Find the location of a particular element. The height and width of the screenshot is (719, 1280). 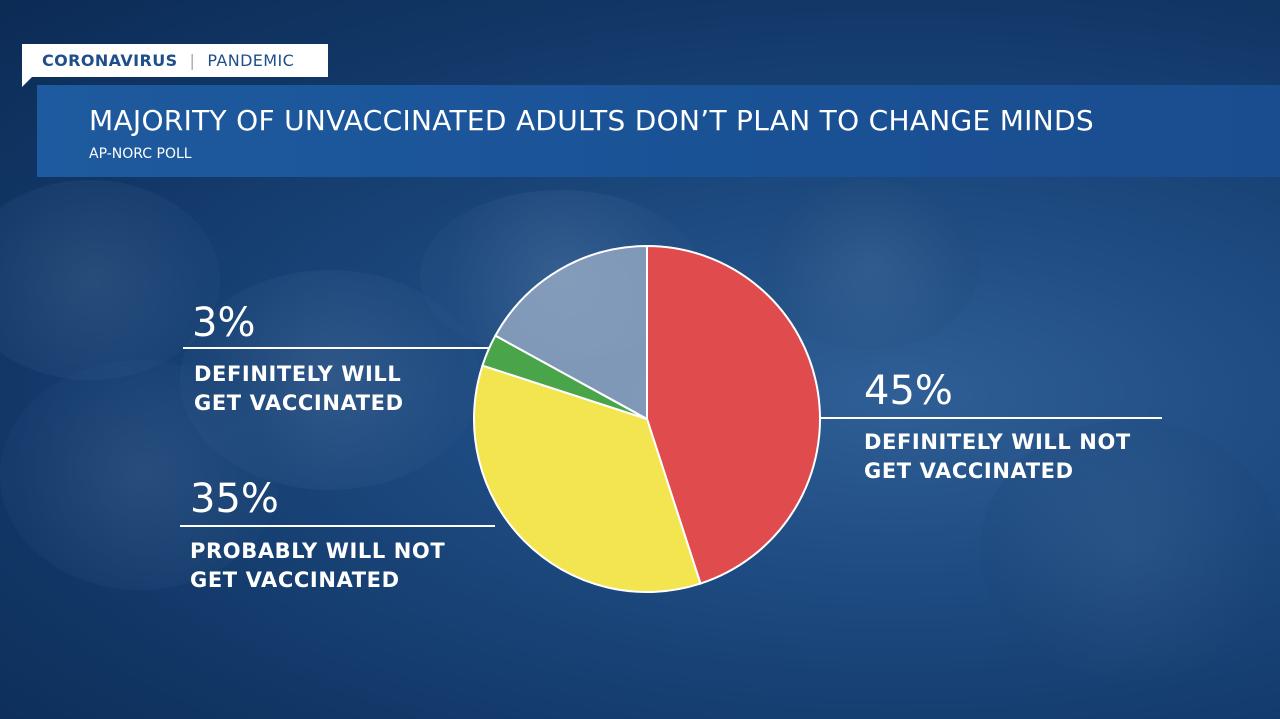

slice-label-probably-will-not-line1: PROBABLY WILL NOT is located at coordinates (317, 551).